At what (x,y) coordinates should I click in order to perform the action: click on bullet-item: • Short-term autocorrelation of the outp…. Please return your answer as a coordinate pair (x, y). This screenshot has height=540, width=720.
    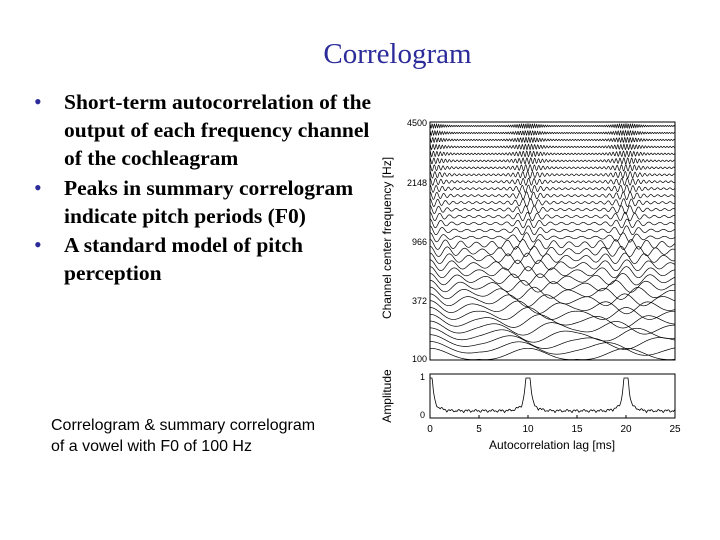
    Looking at the image, I should click on (205, 130).